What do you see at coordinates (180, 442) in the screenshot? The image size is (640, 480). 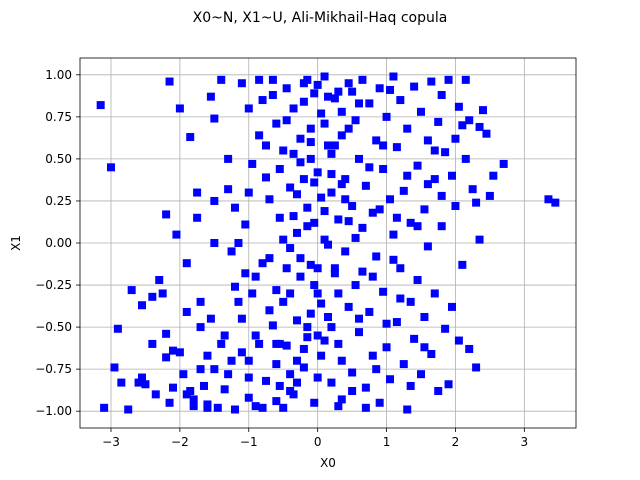 I see `x-tick-label: −2` at bounding box center [180, 442].